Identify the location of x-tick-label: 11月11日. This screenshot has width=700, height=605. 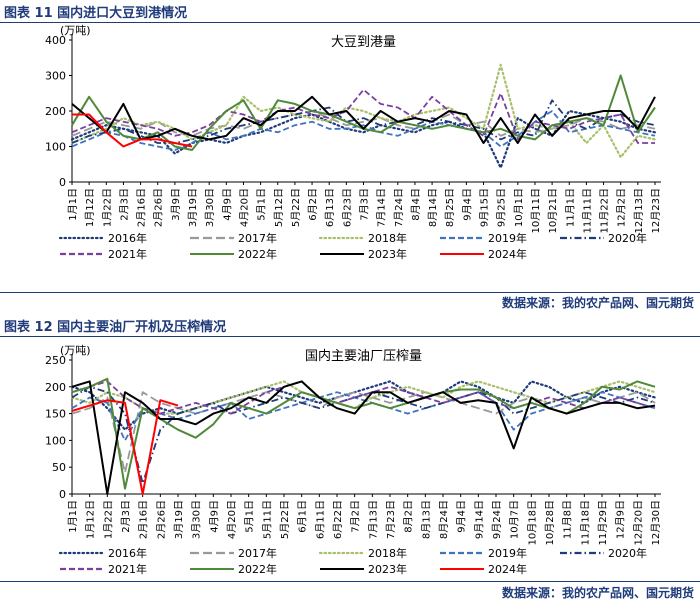
(587, 210).